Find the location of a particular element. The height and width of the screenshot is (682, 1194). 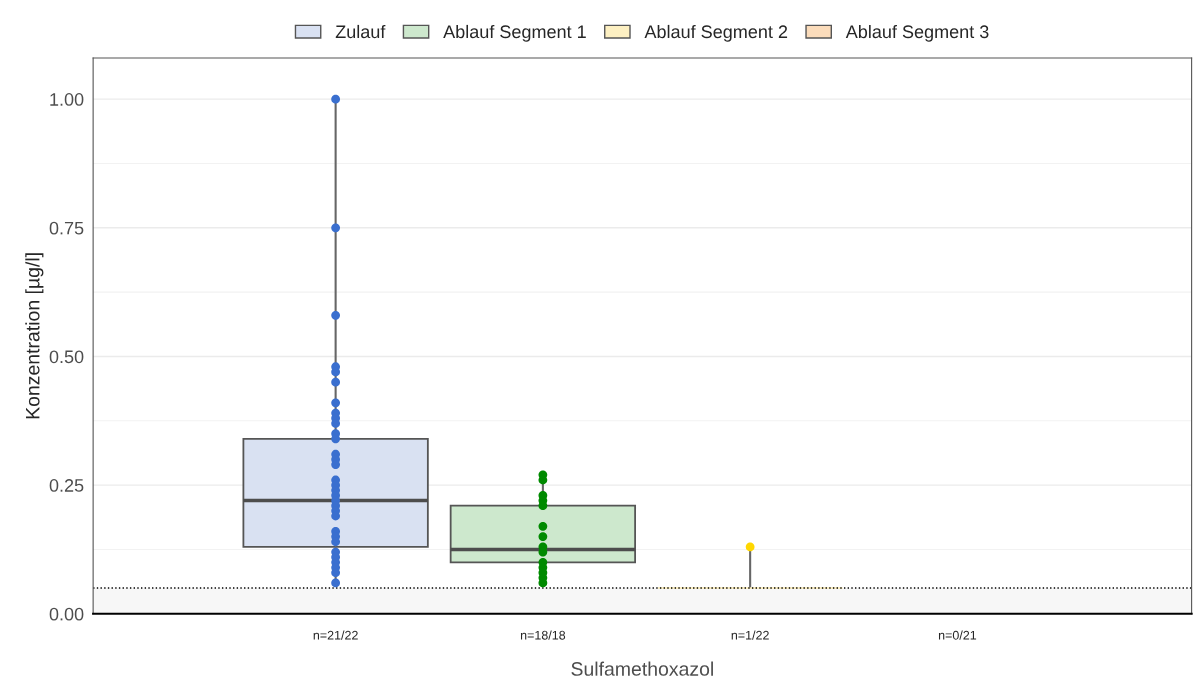

y-tick-label: 0.50 is located at coordinates (66, 357).